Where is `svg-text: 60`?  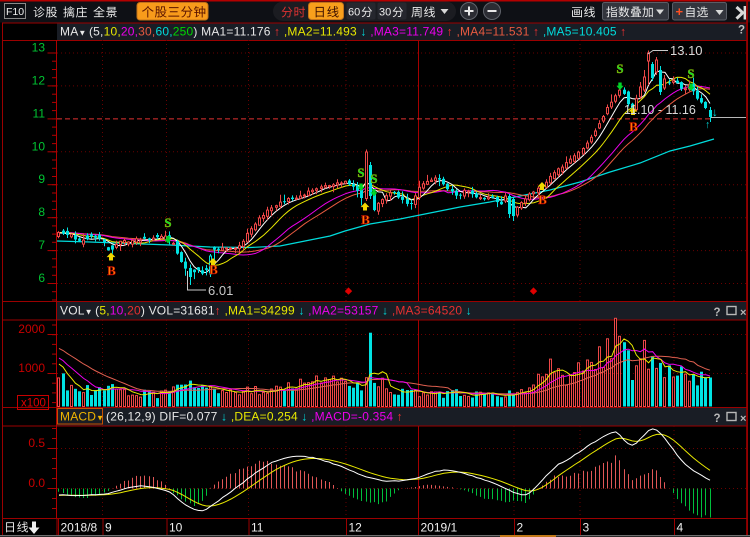
svg-text: 60 is located at coordinates (354, 13).